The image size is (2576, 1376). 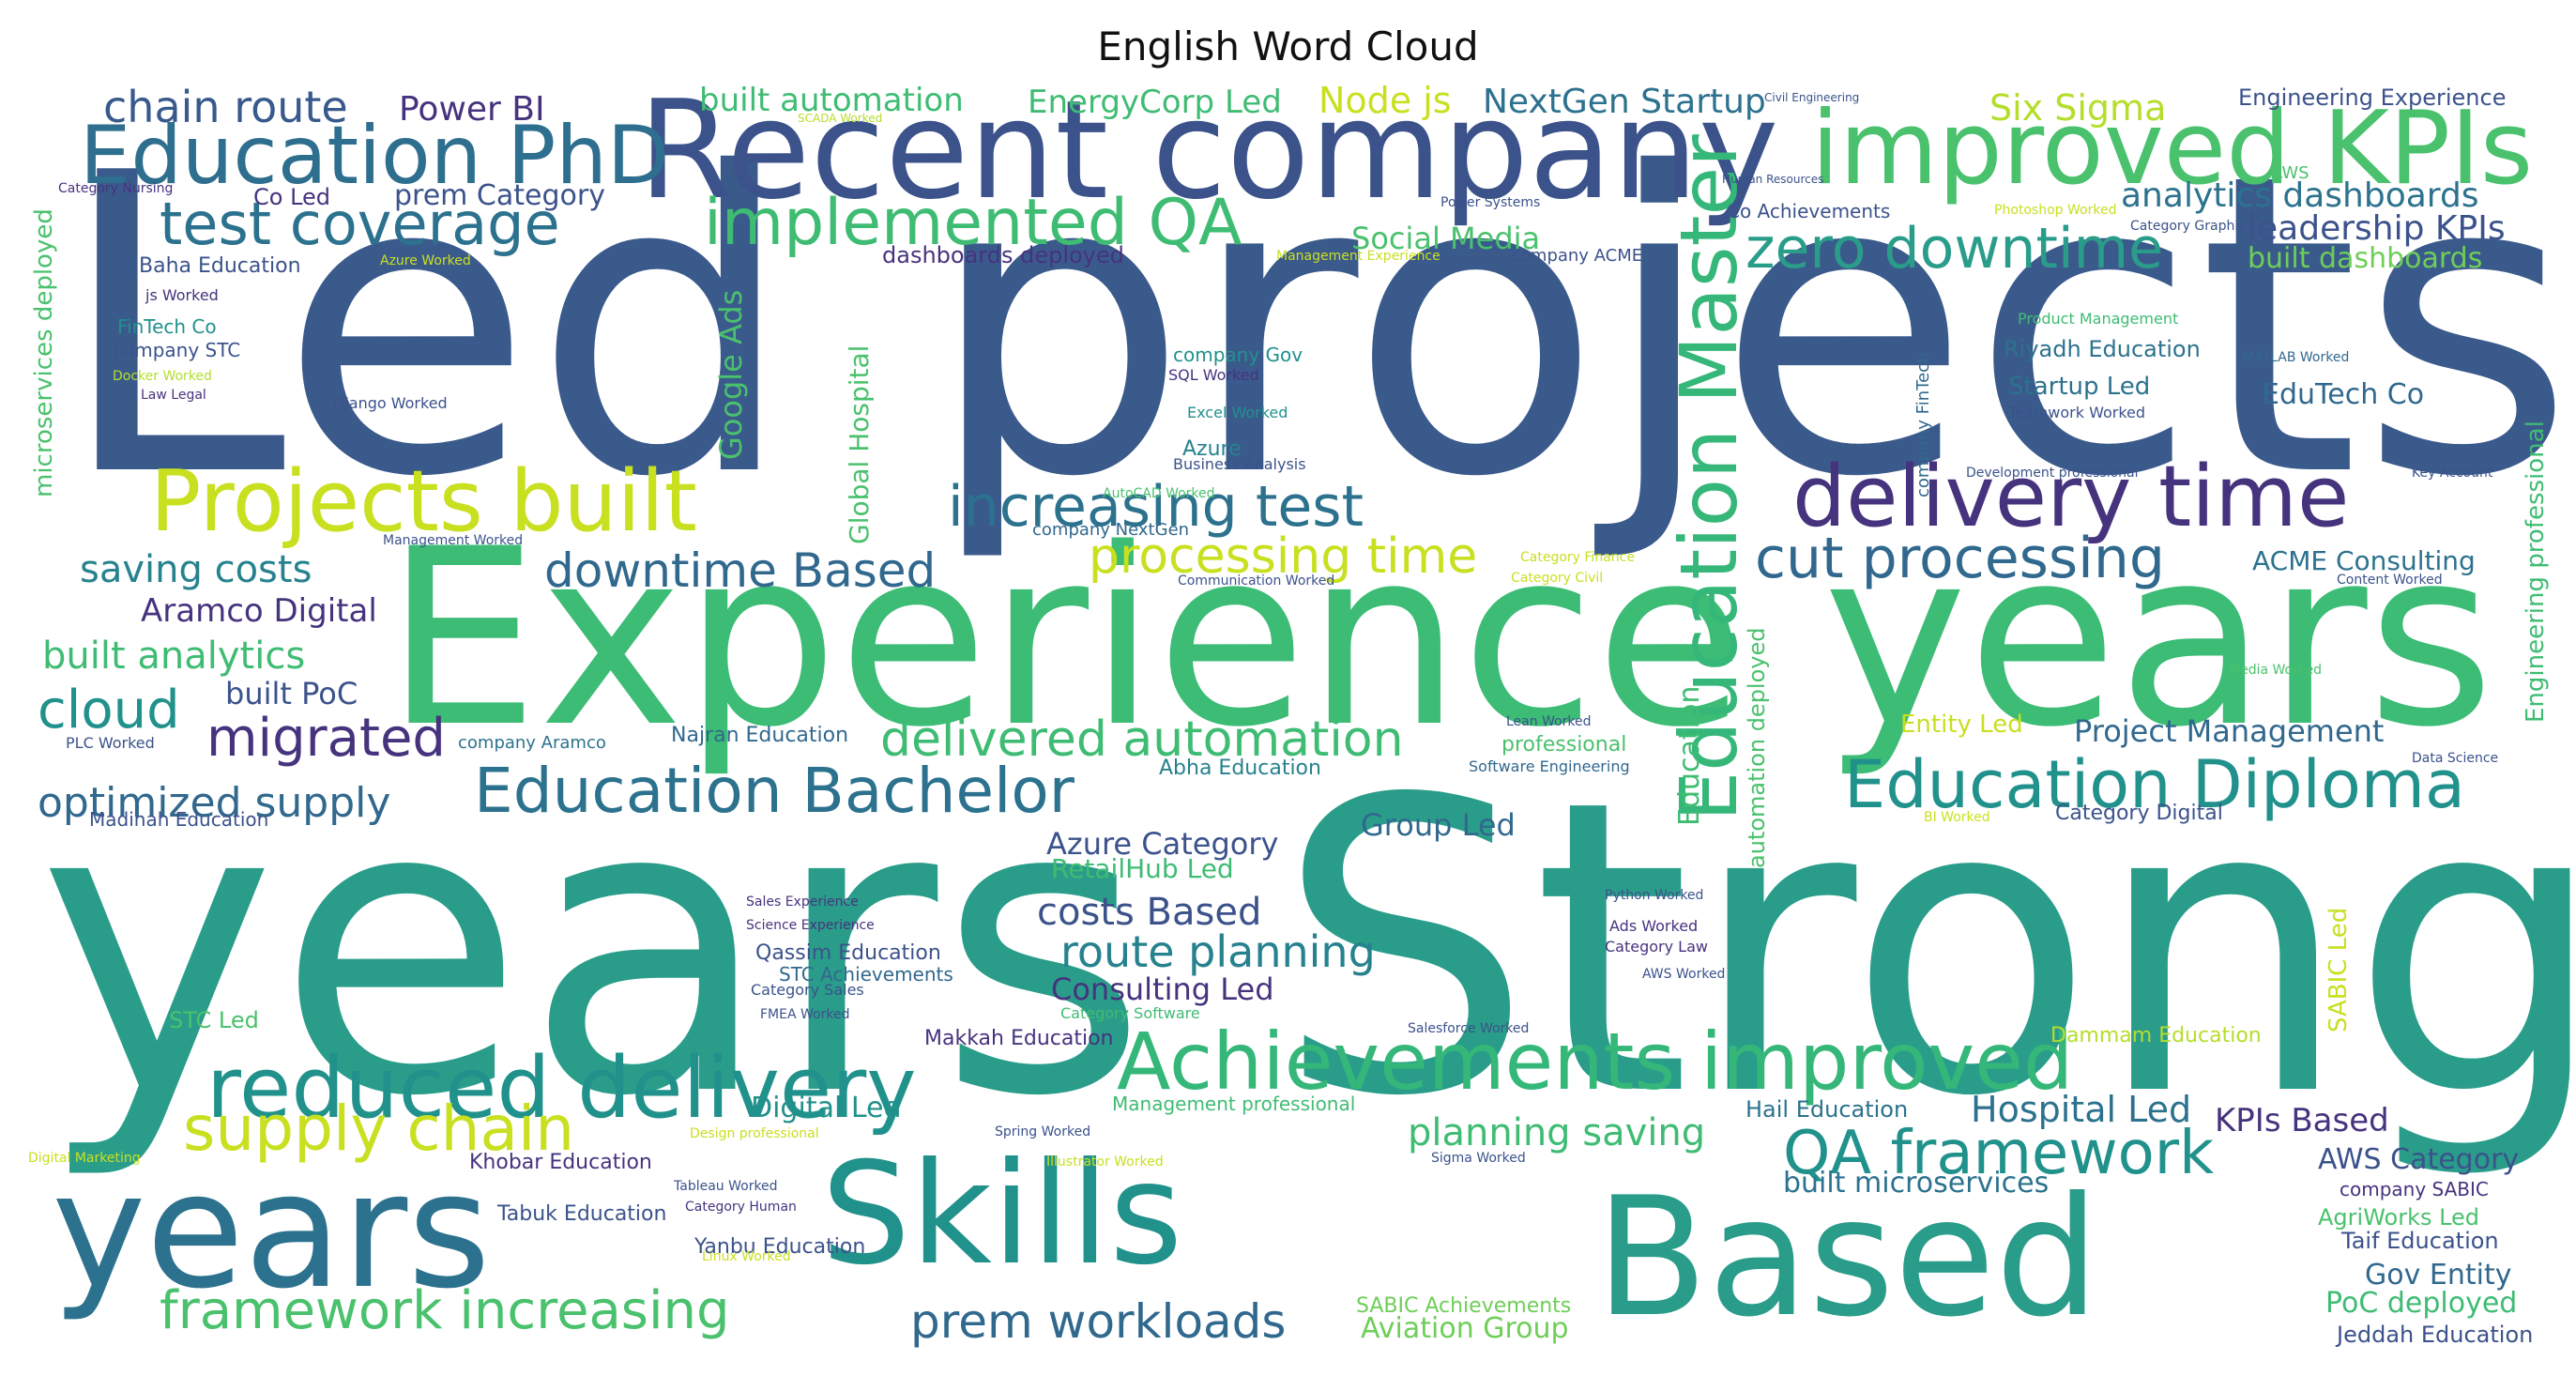 What do you see at coordinates (390, 403) in the screenshot?
I see `cloud-word-django-worked: Django Worked` at bounding box center [390, 403].